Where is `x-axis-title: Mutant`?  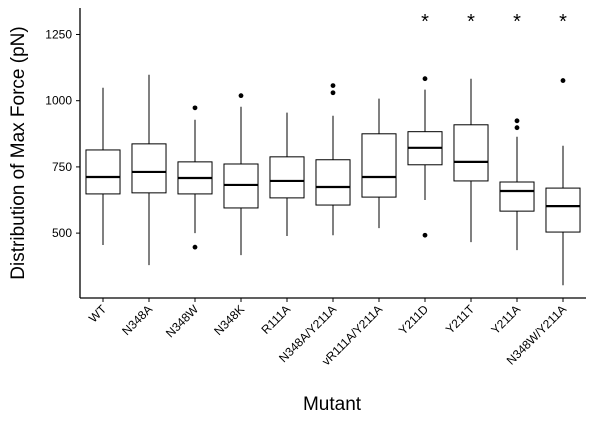 x-axis-title: Mutant is located at coordinates (332, 404).